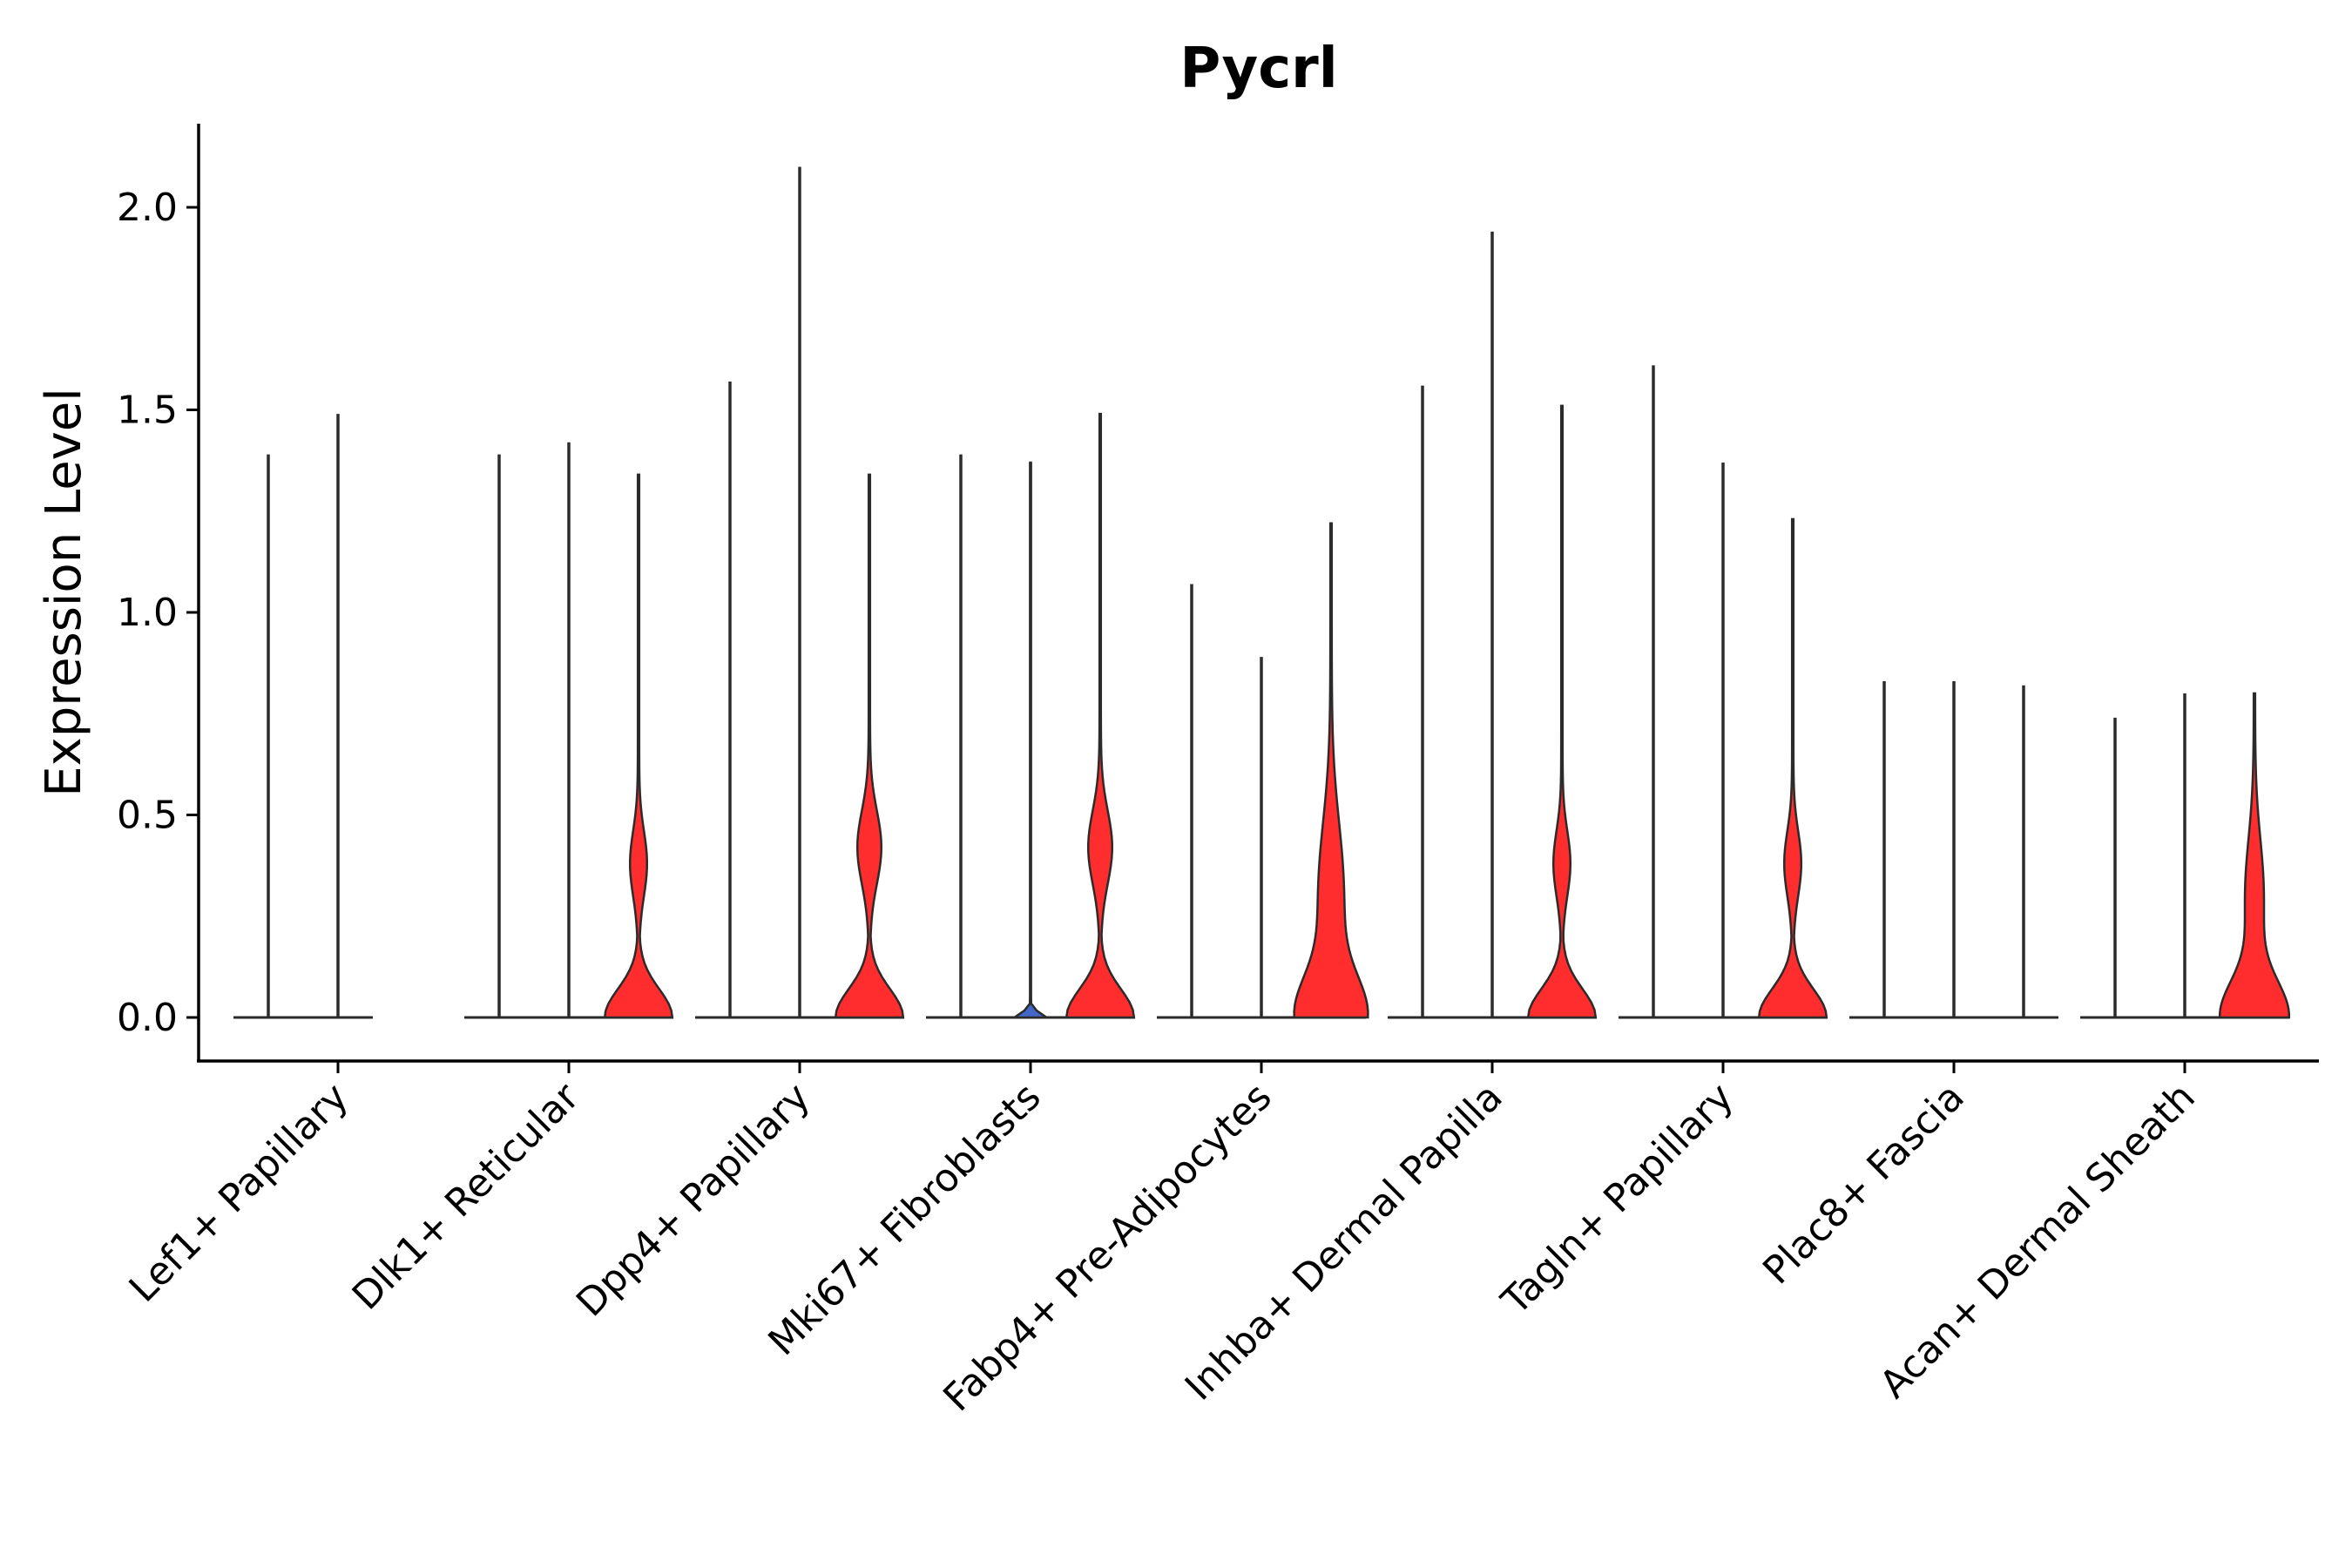  Describe the element at coordinates (147, 1018) in the screenshot. I see `y-tick-label: 0.0` at that location.